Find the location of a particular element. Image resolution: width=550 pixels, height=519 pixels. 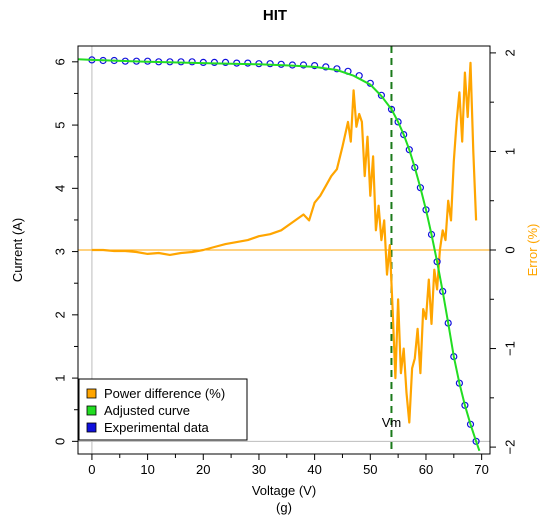

y-axis-label: Current (A) is located at coordinates (17, 250).